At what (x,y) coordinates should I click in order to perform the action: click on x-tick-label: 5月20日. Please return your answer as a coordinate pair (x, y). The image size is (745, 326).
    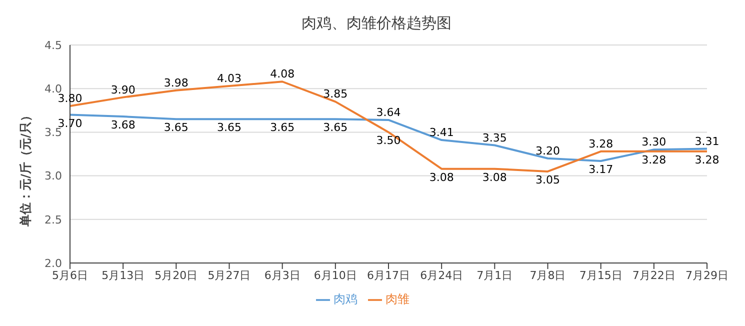
    Looking at the image, I should click on (176, 275).